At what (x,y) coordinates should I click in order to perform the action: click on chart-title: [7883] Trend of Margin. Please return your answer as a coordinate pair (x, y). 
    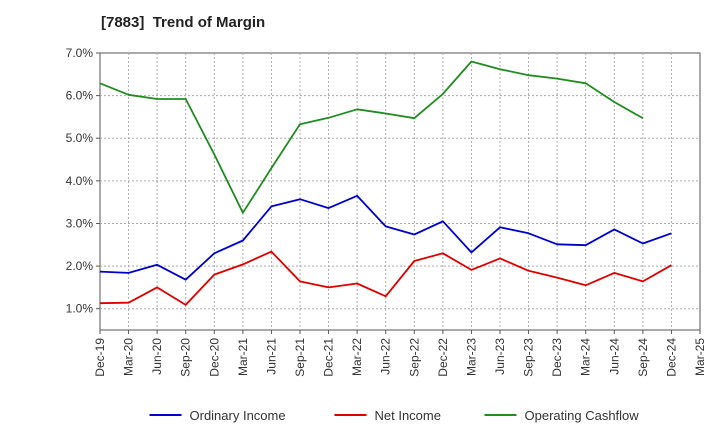
    Looking at the image, I should click on (183, 22).